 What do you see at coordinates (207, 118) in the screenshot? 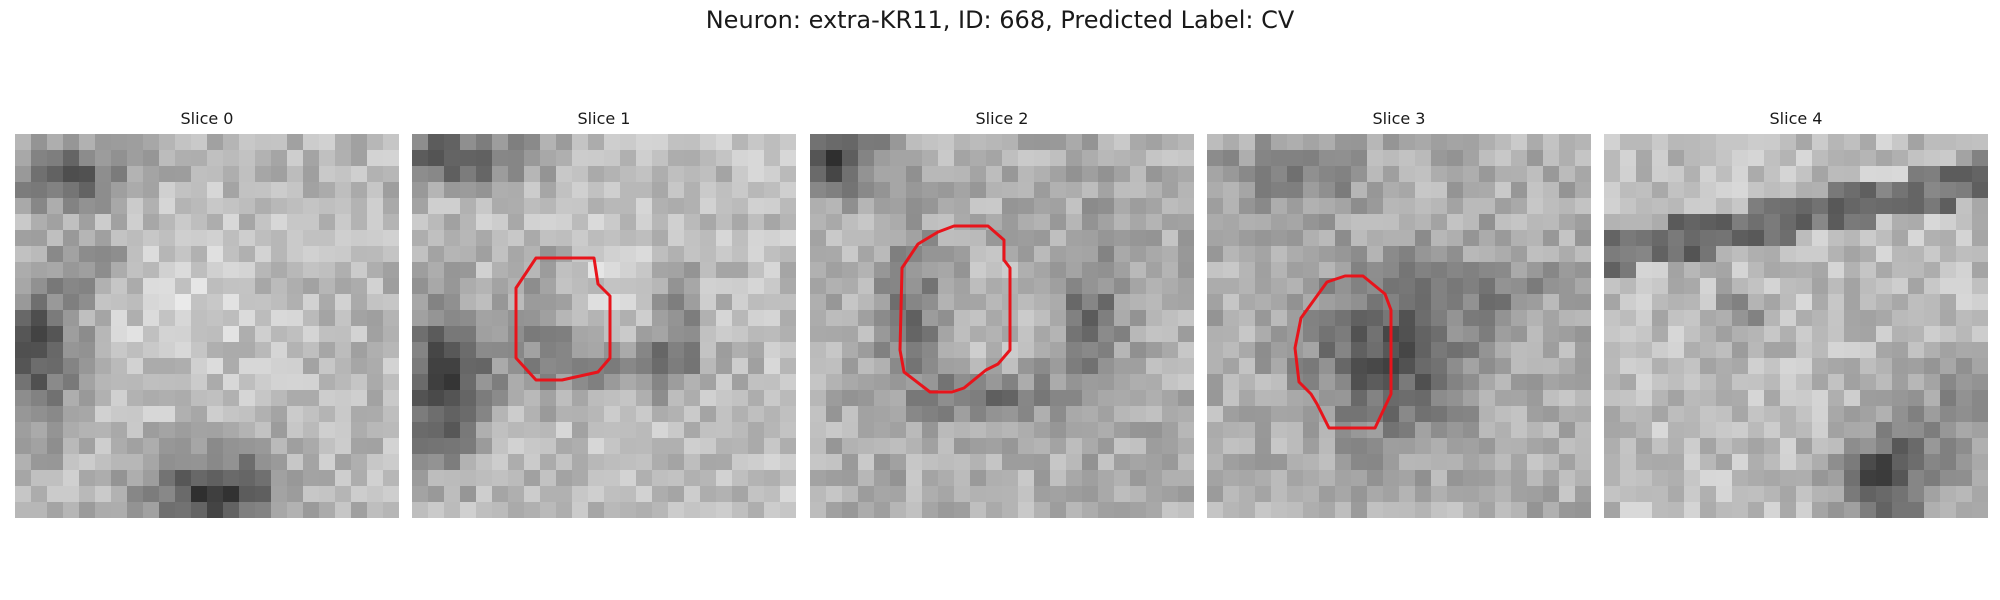
I see `slice-title-0: Slice 0` at bounding box center [207, 118].